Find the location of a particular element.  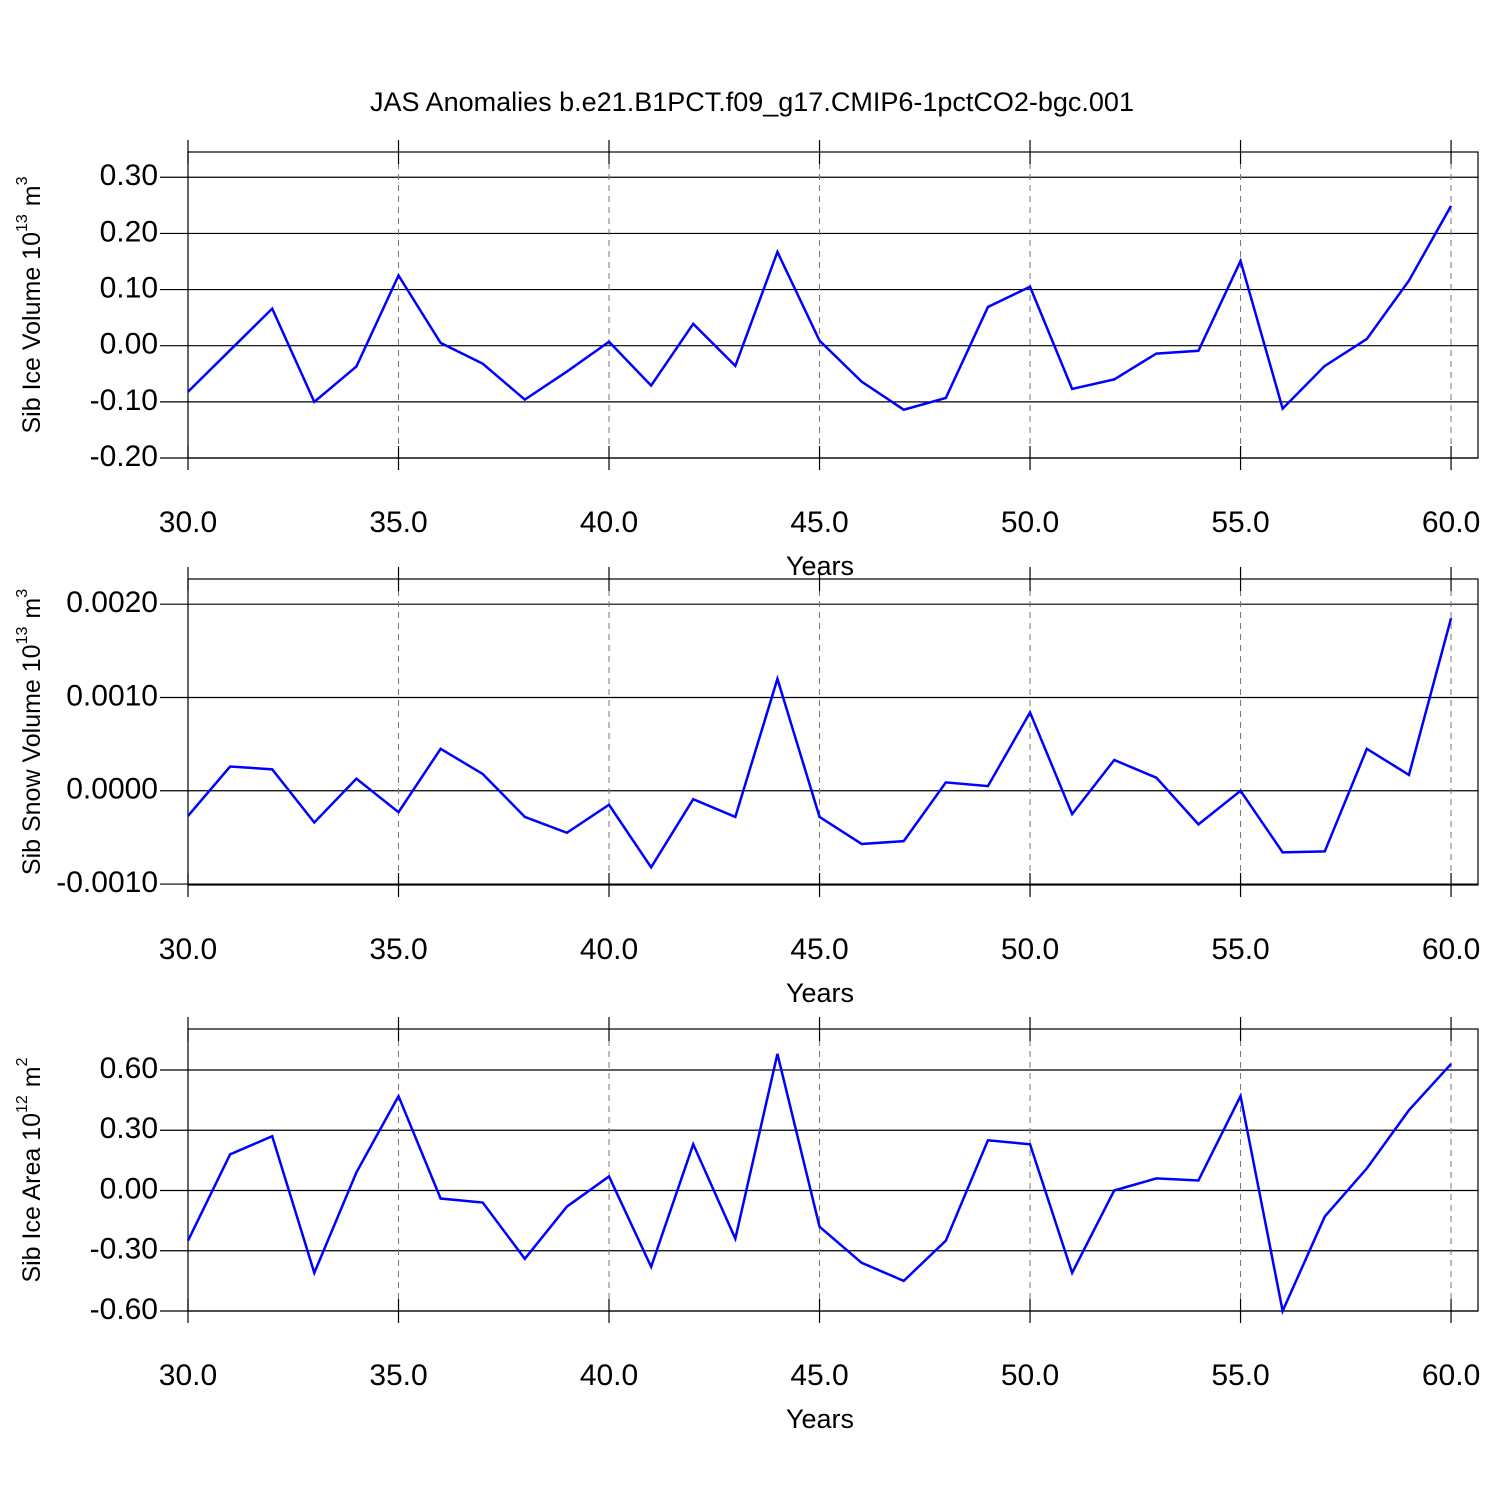

y-tick-label: -0.0010 is located at coordinates (107, 882).